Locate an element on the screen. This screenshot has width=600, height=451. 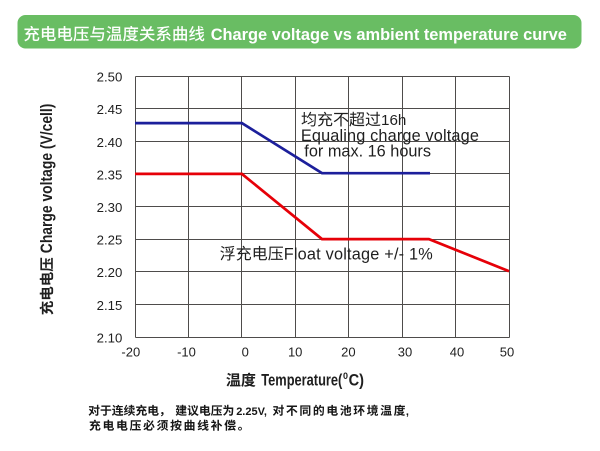
svg-text: 2.20 is located at coordinates (110, 272).